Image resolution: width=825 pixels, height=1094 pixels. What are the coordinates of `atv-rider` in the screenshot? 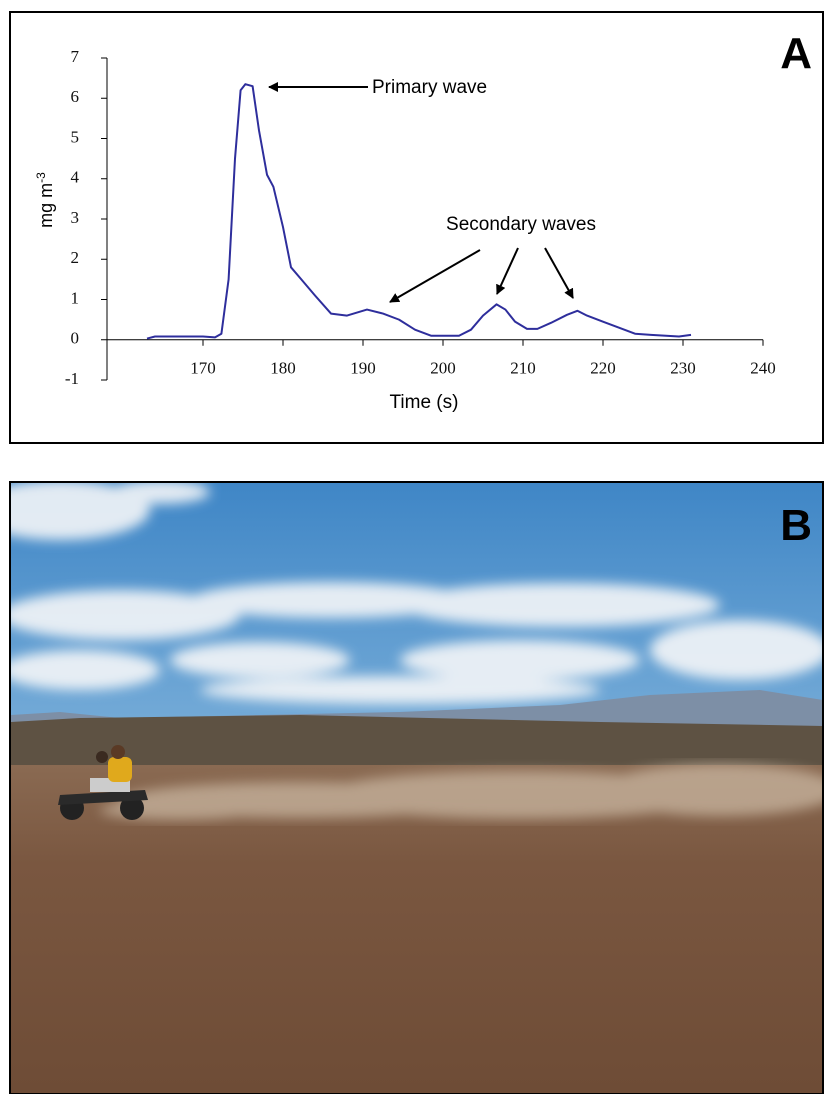 It's located at (103, 782).